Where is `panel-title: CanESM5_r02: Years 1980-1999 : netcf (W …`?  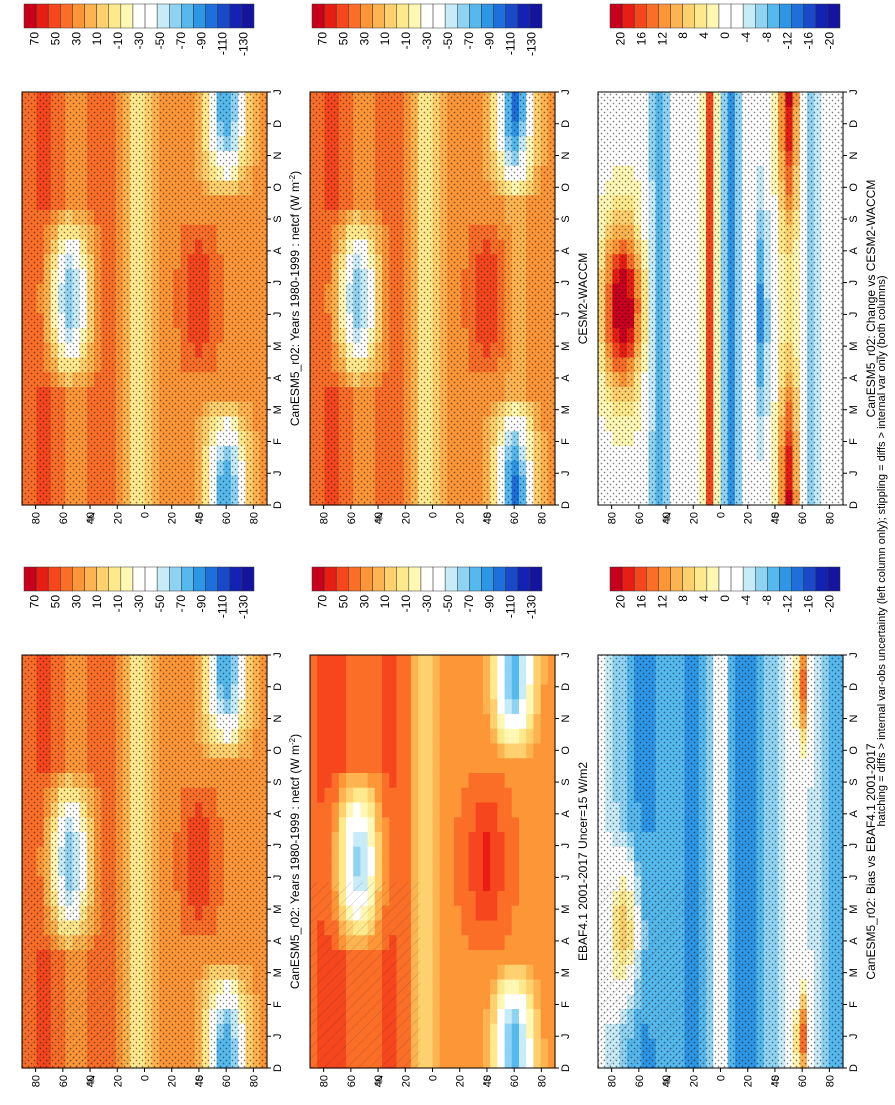 panel-title: CanESM5_r02: Years 1980-1999 : netcf (W … is located at coordinates (295, 861).